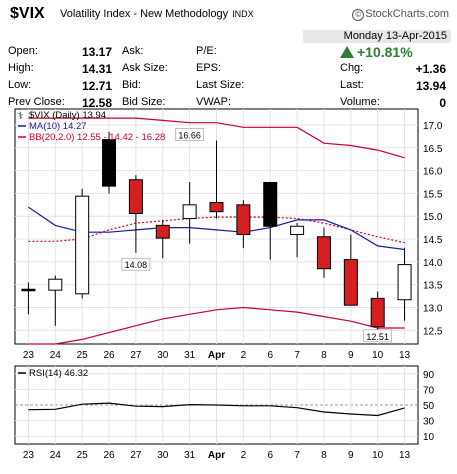 The width and height of the screenshot is (457, 474). I want to click on price-x-tick-label: Apr, so click(216, 355).